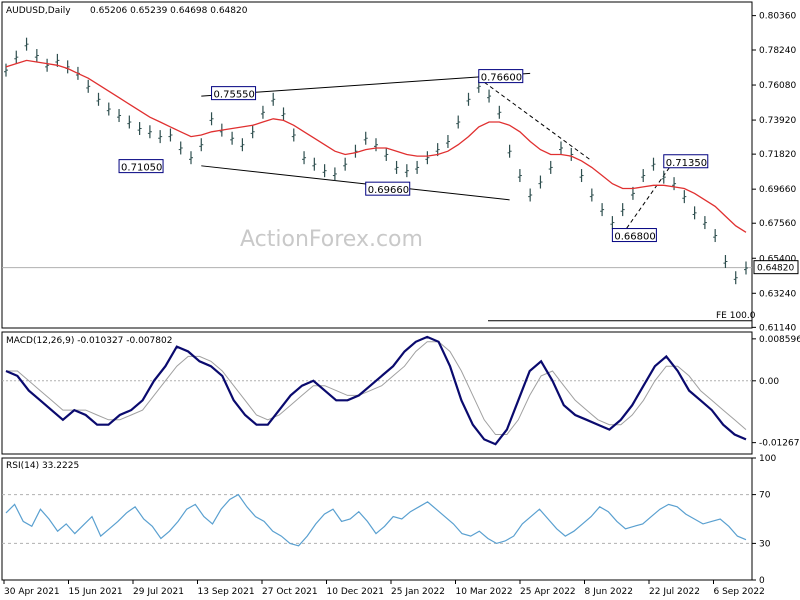 This screenshot has height=600, width=800. Describe the element at coordinates (96, 592) in the screenshot. I see `x-tick-label: 15 Jun 2021` at that location.